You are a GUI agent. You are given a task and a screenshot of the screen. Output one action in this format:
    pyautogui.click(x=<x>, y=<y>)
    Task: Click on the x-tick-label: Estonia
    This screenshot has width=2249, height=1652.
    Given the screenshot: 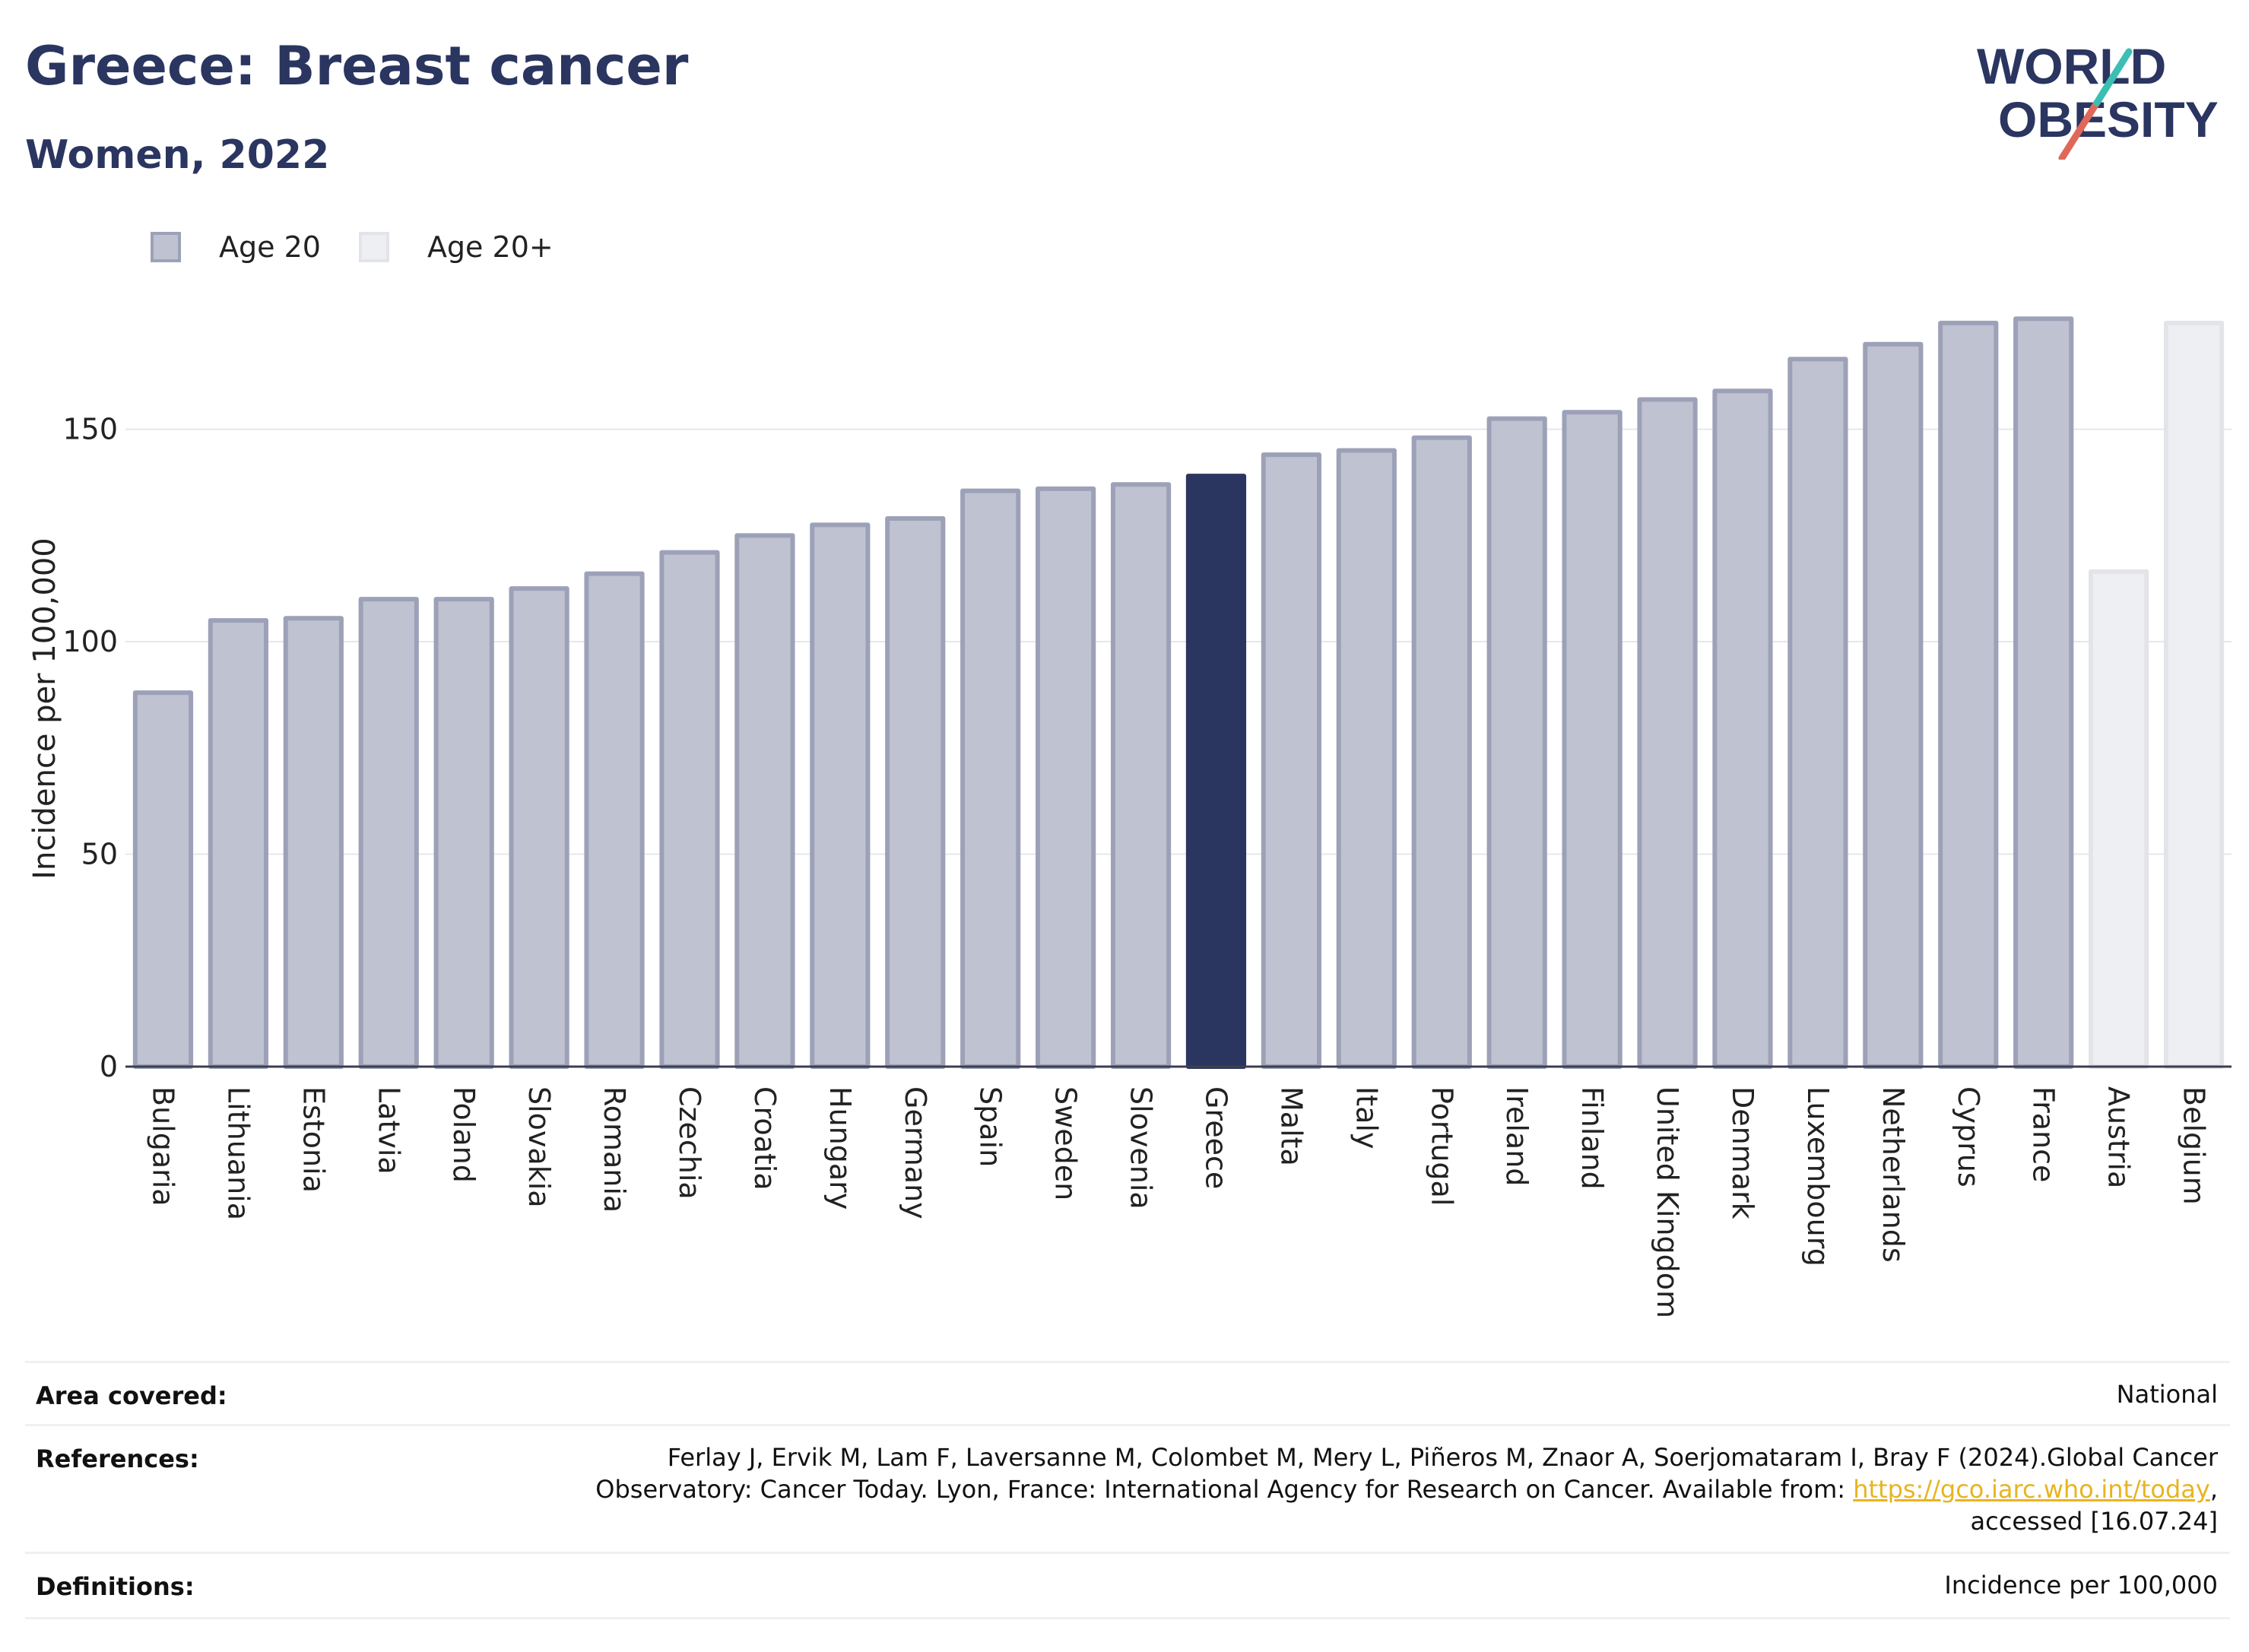 What is the action you would take?
    pyautogui.click(x=313, y=1139)
    